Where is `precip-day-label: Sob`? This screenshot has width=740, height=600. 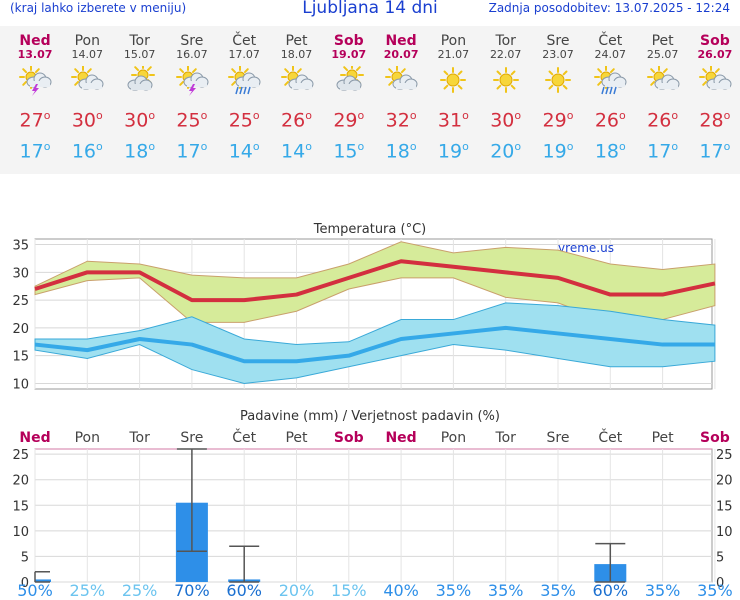
precip-day-label: Sob is located at coordinates (715, 438).